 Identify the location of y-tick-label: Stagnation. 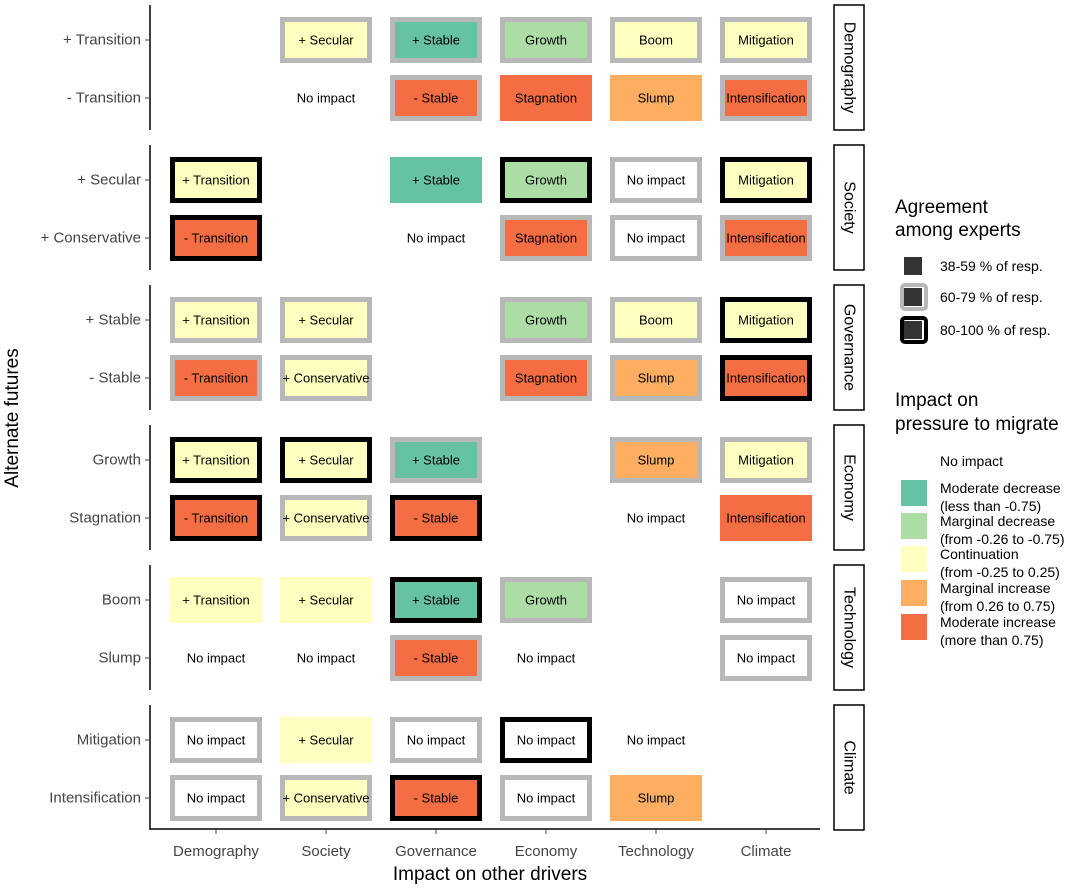
(105, 518).